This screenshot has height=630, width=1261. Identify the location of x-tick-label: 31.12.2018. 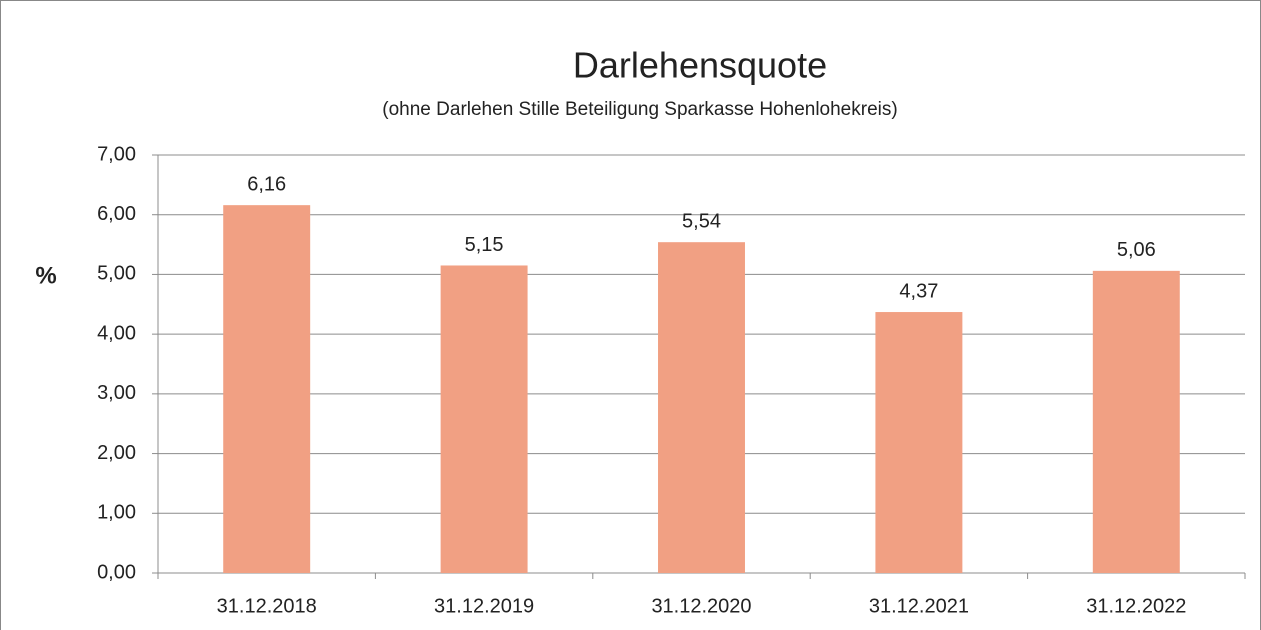
(267, 606).